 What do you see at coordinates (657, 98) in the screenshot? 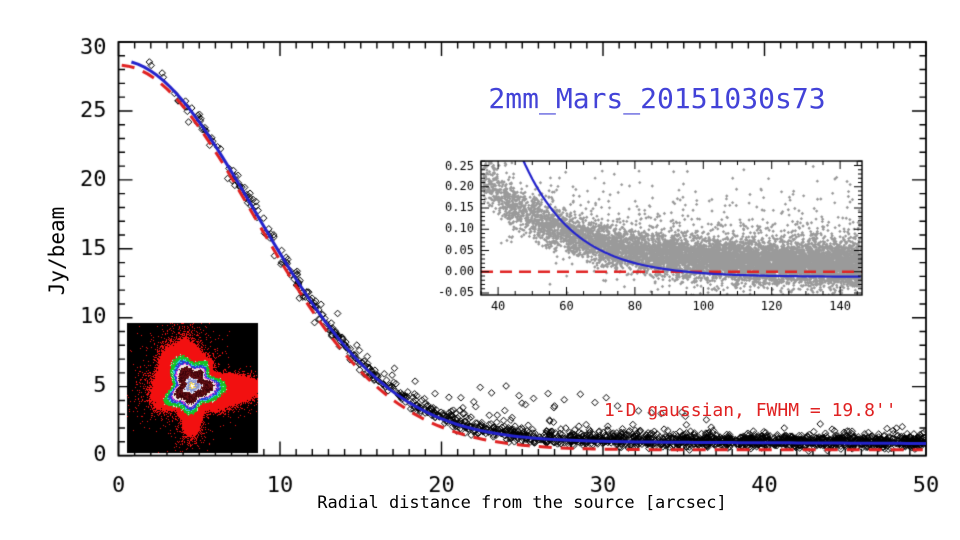
I see `plot-title: 2mm_Mars_20151030s73` at bounding box center [657, 98].